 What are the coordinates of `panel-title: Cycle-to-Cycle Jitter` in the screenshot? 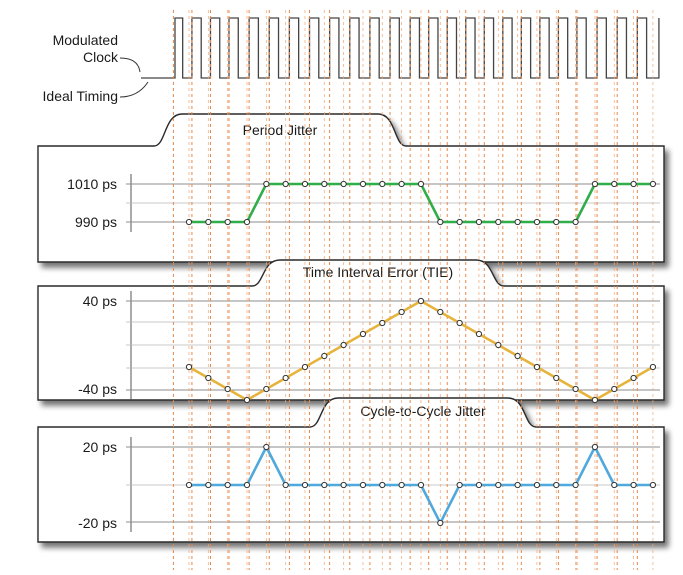 It's located at (423, 411).